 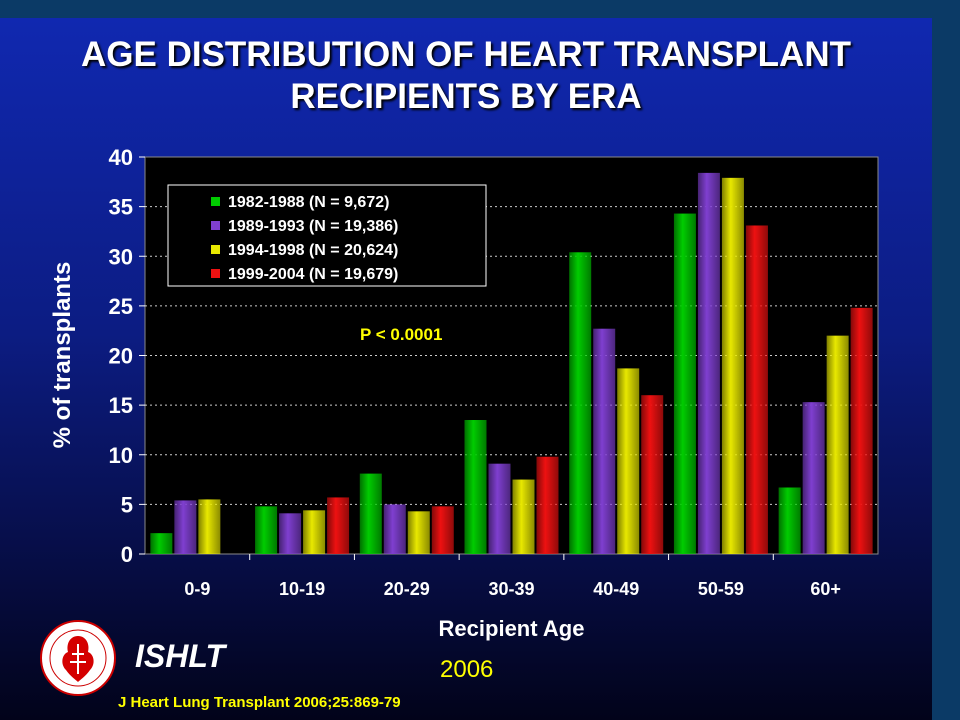 What do you see at coordinates (313, 250) in the screenshot?
I see `legend-entry: 1994-1998 (N = 20,624)` at bounding box center [313, 250].